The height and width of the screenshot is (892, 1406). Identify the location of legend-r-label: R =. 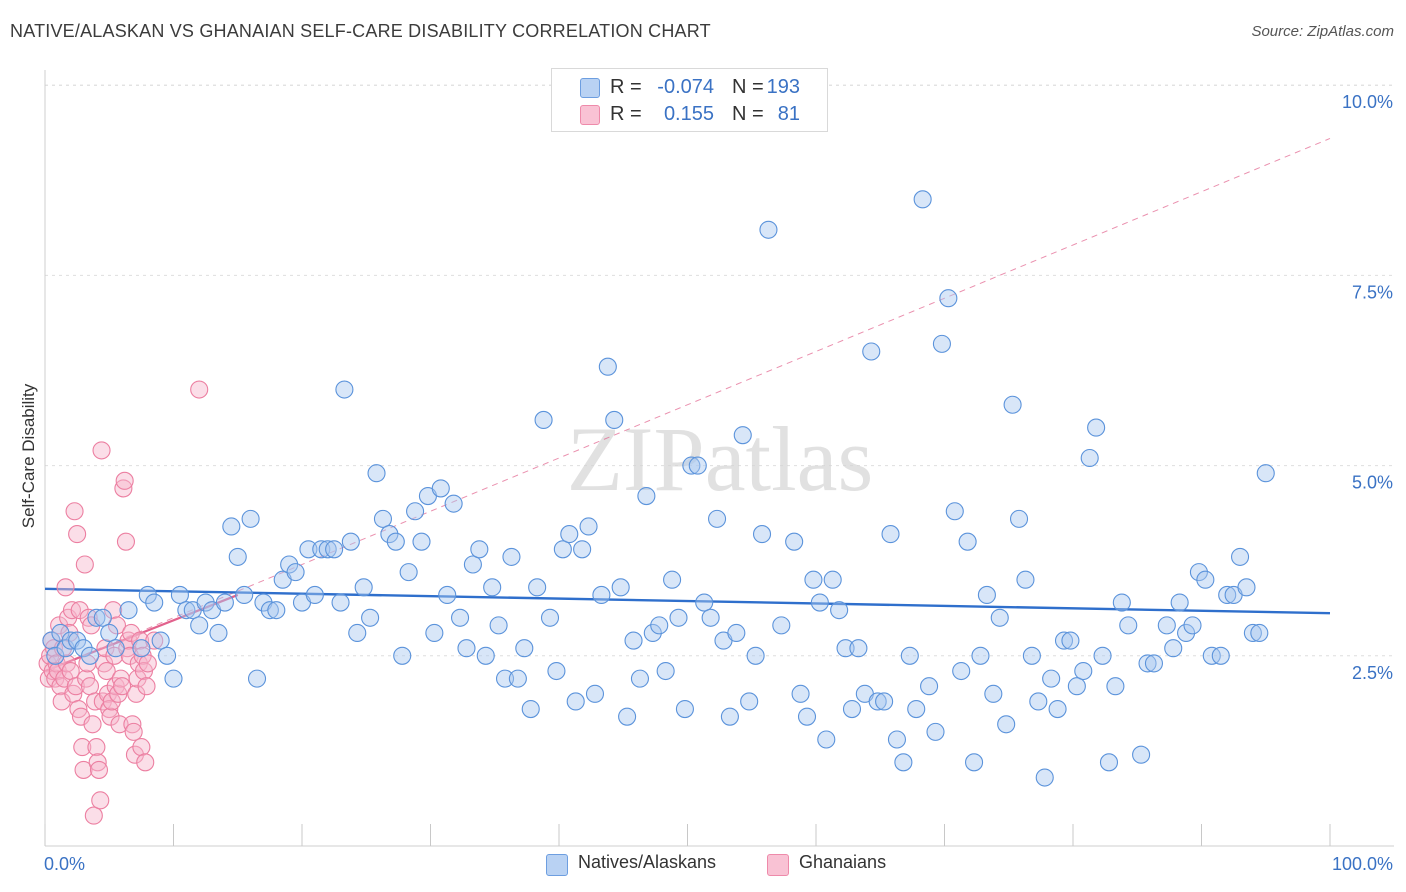
(626, 114).